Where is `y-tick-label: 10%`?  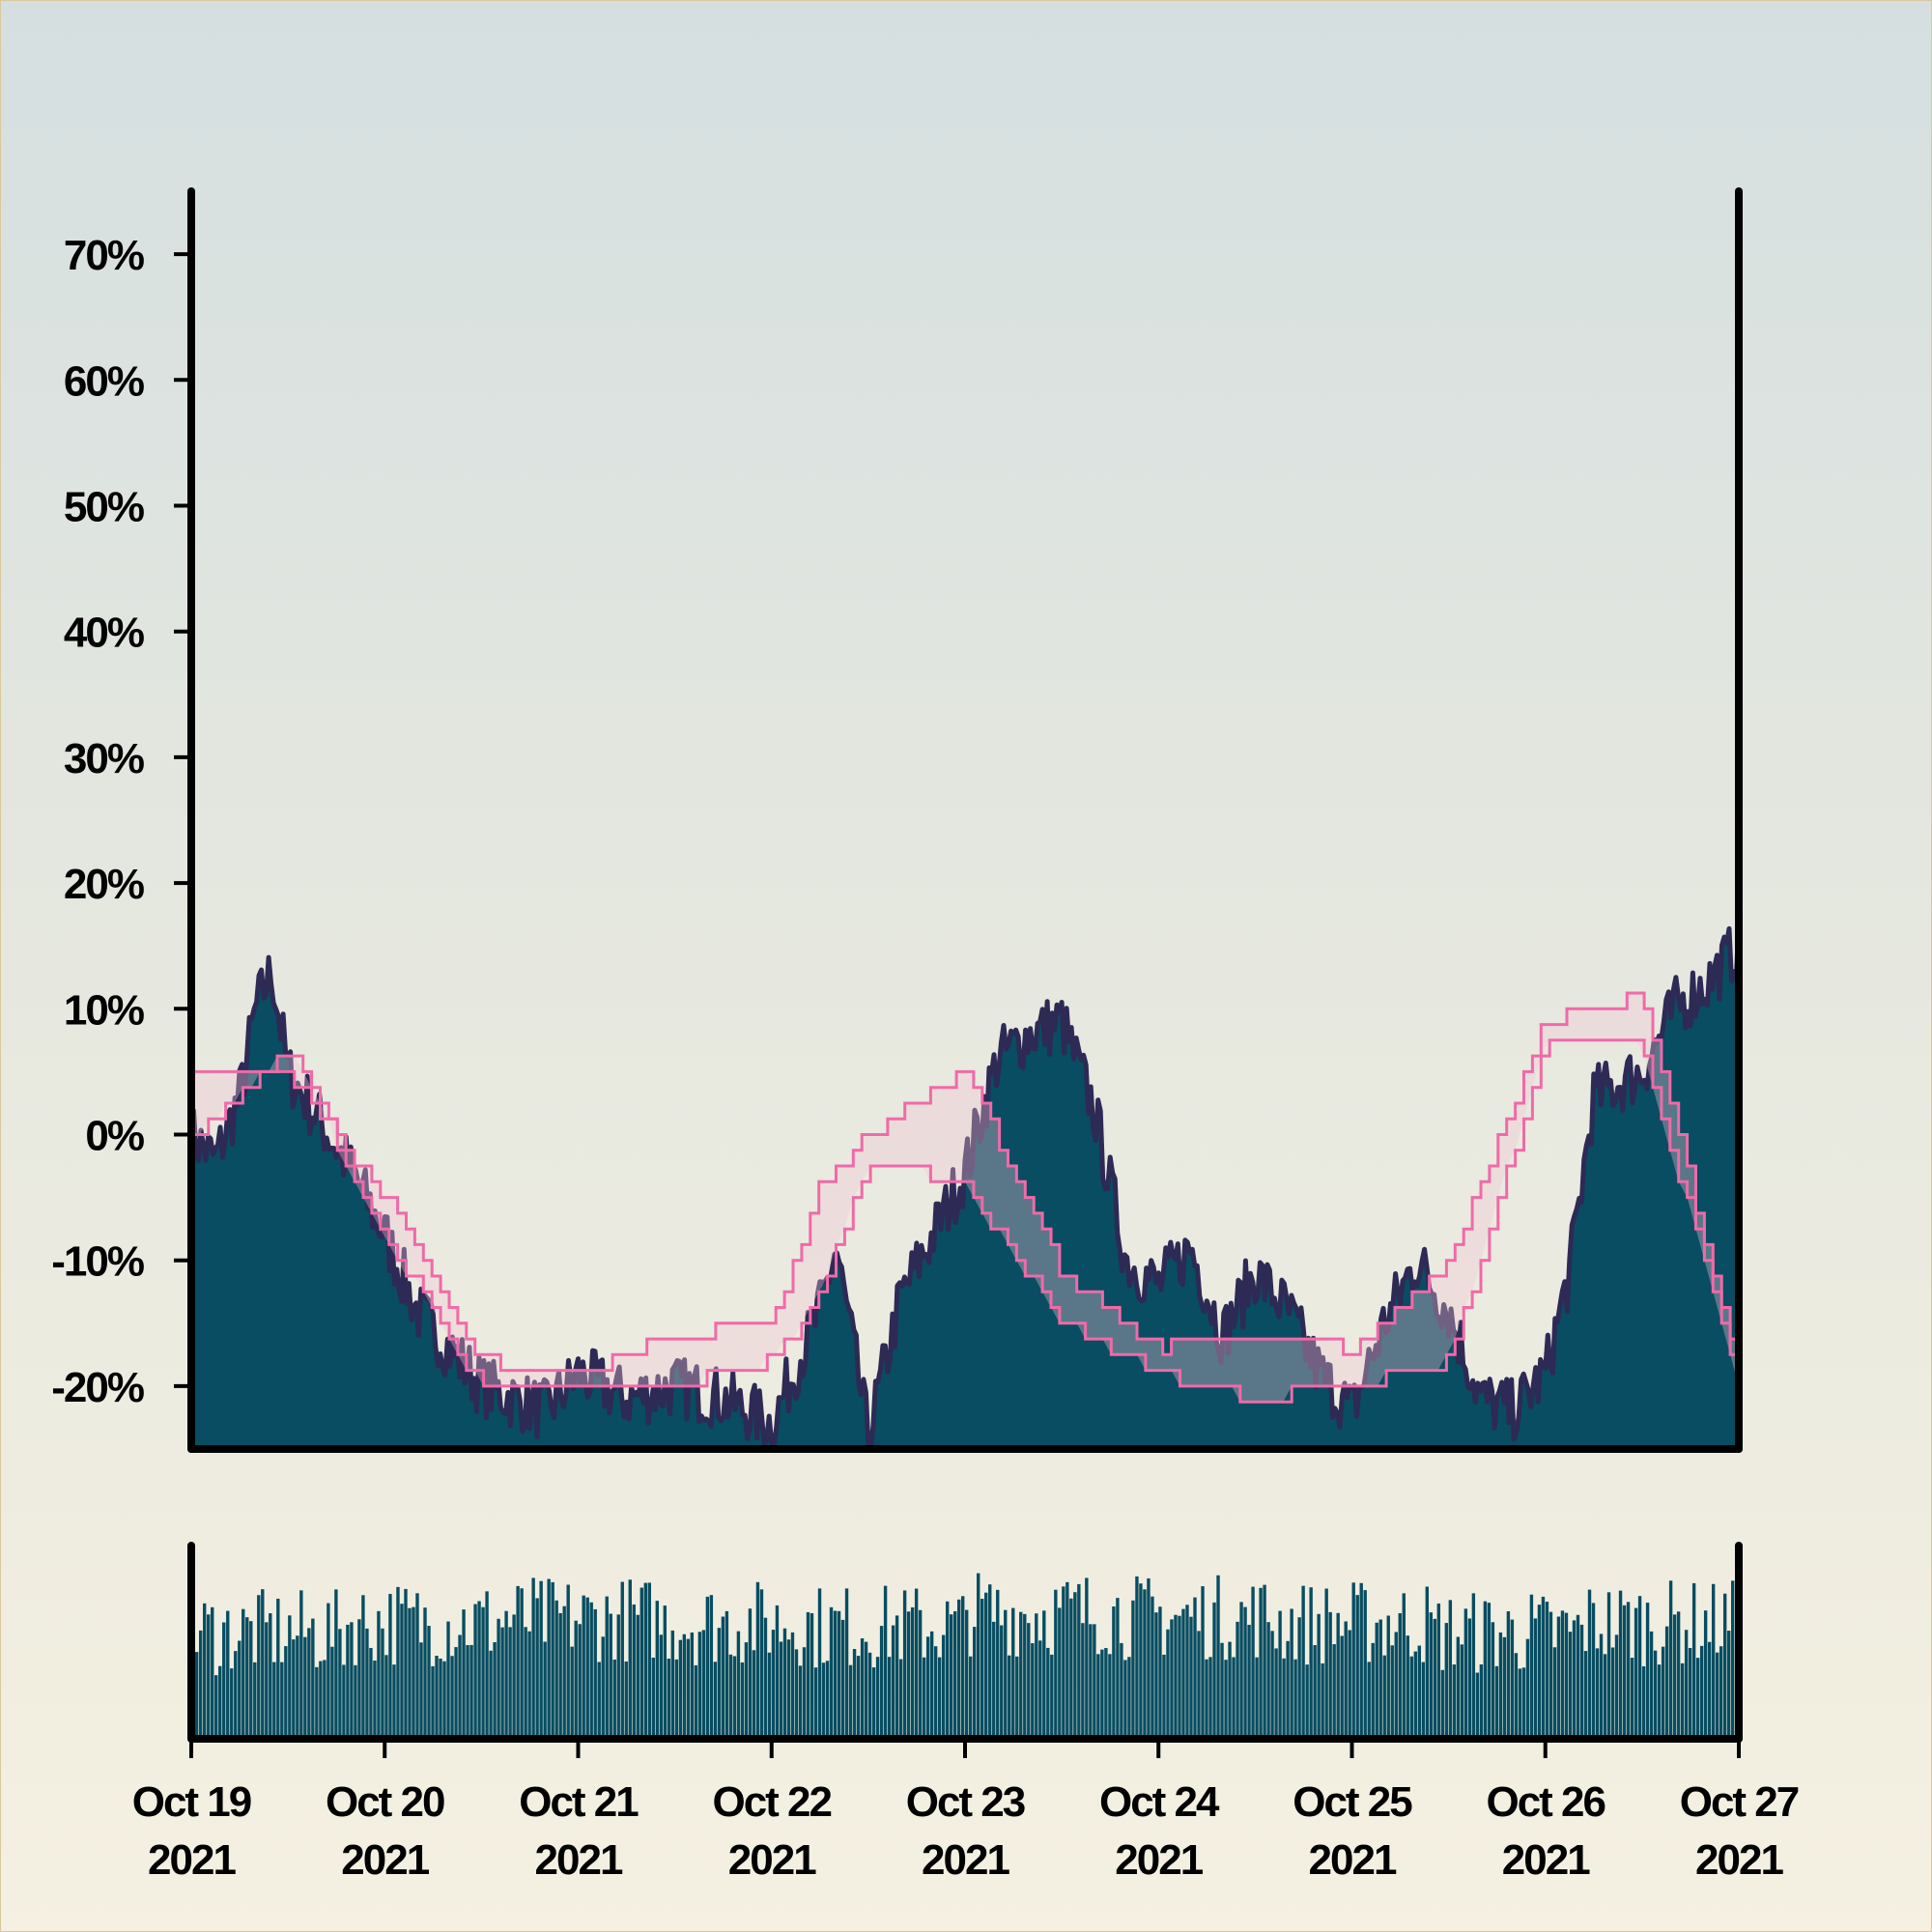 y-tick-label: 10% is located at coordinates (104, 1010).